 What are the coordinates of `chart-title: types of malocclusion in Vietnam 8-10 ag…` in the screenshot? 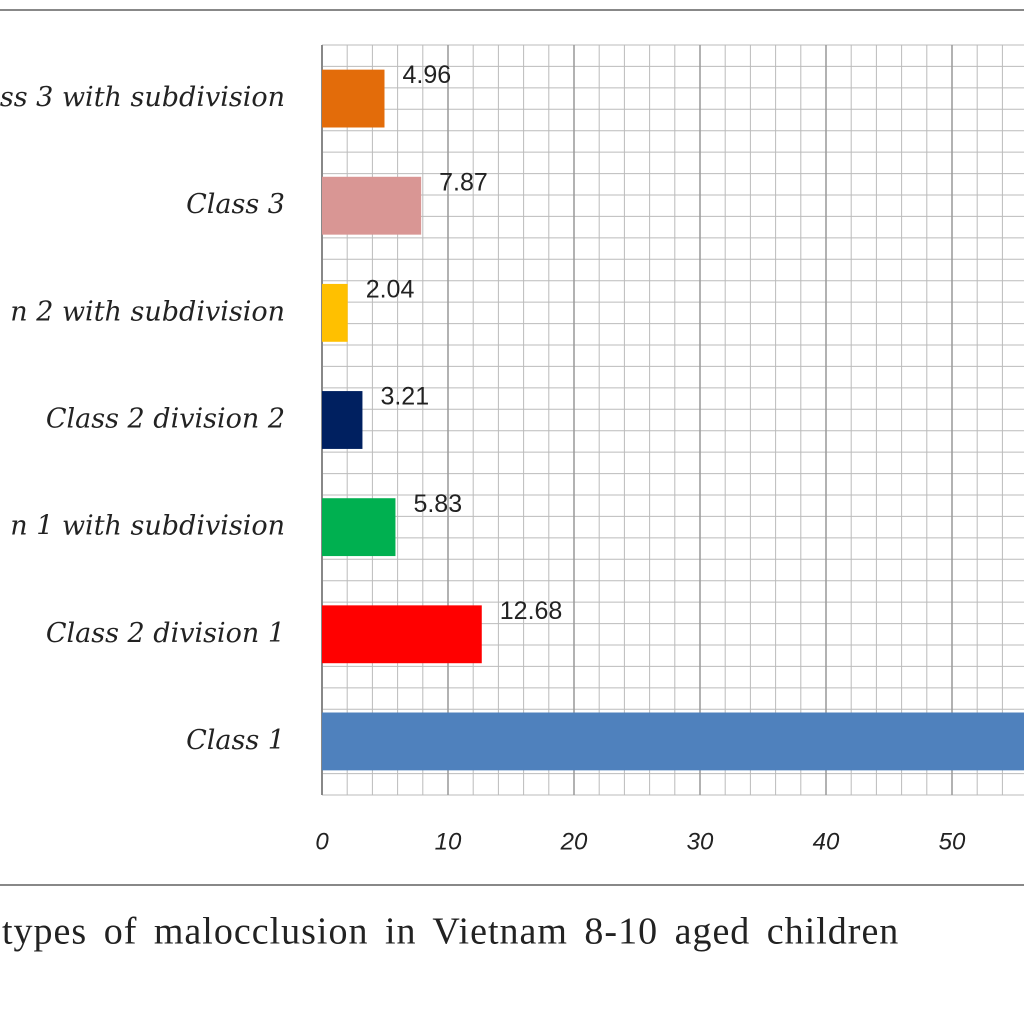 It's located at (450, 932).